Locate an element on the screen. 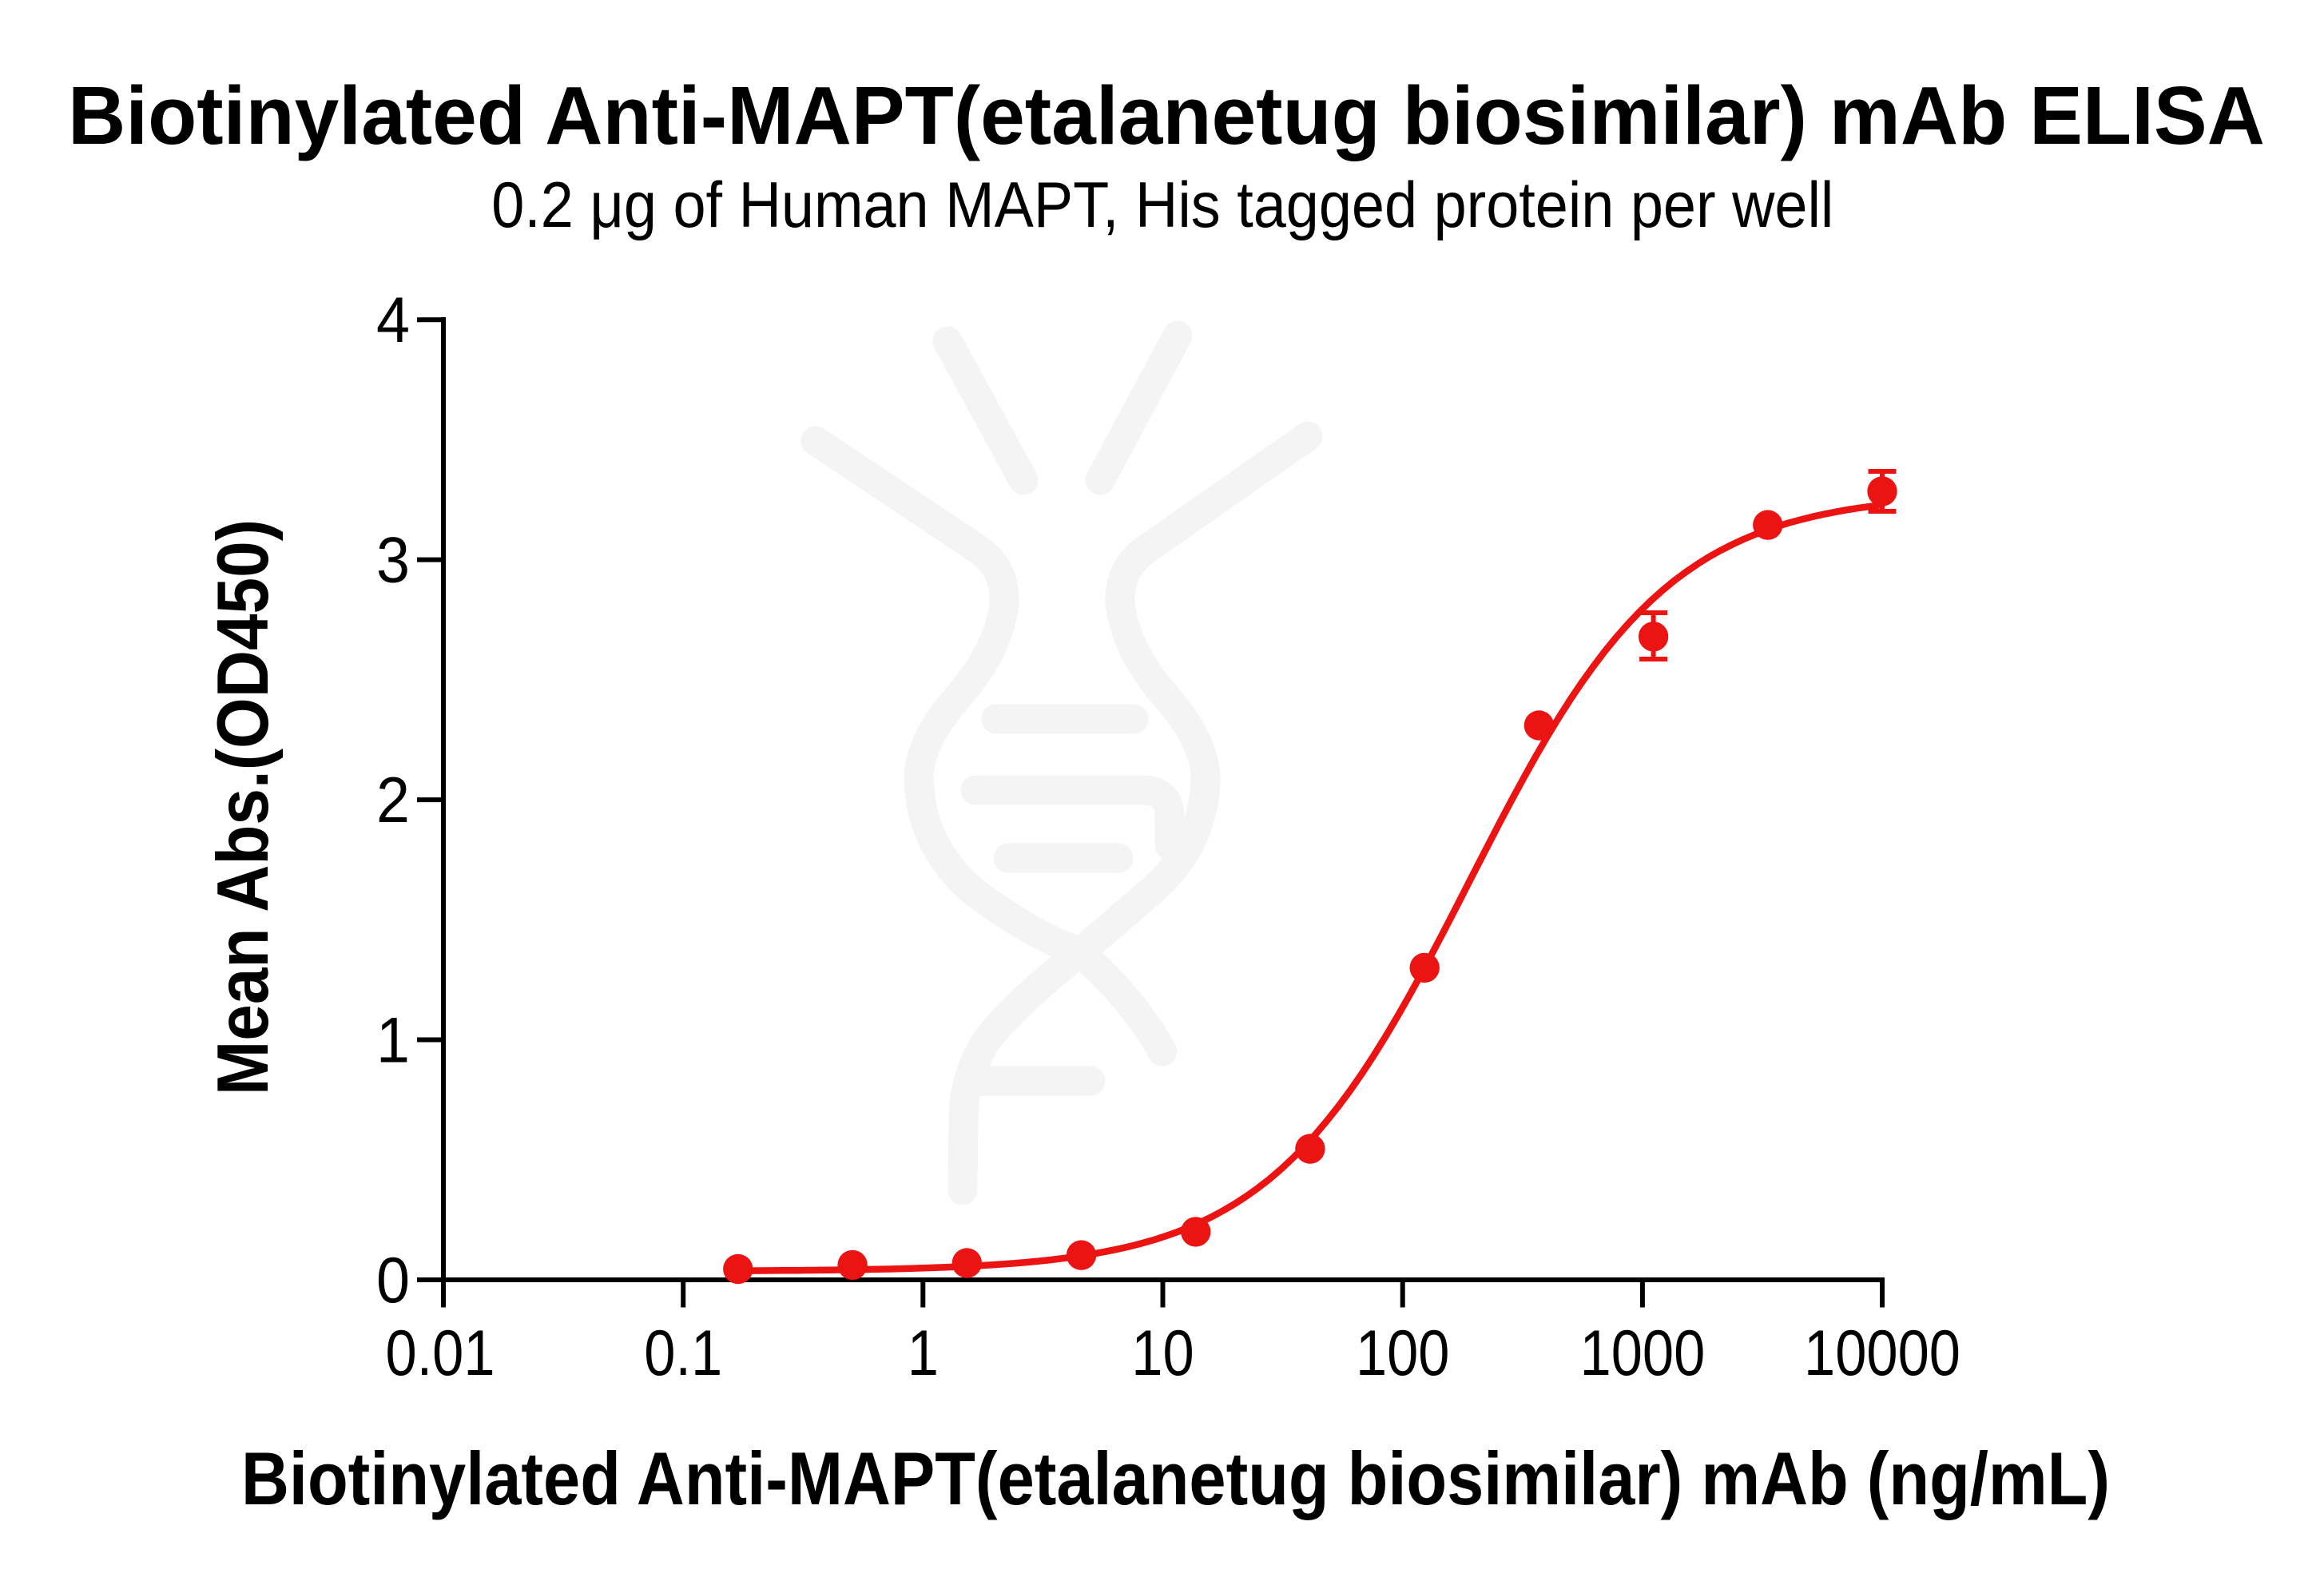 The height and width of the screenshot is (1589, 2324). svg-text: 3 is located at coordinates (393, 561).